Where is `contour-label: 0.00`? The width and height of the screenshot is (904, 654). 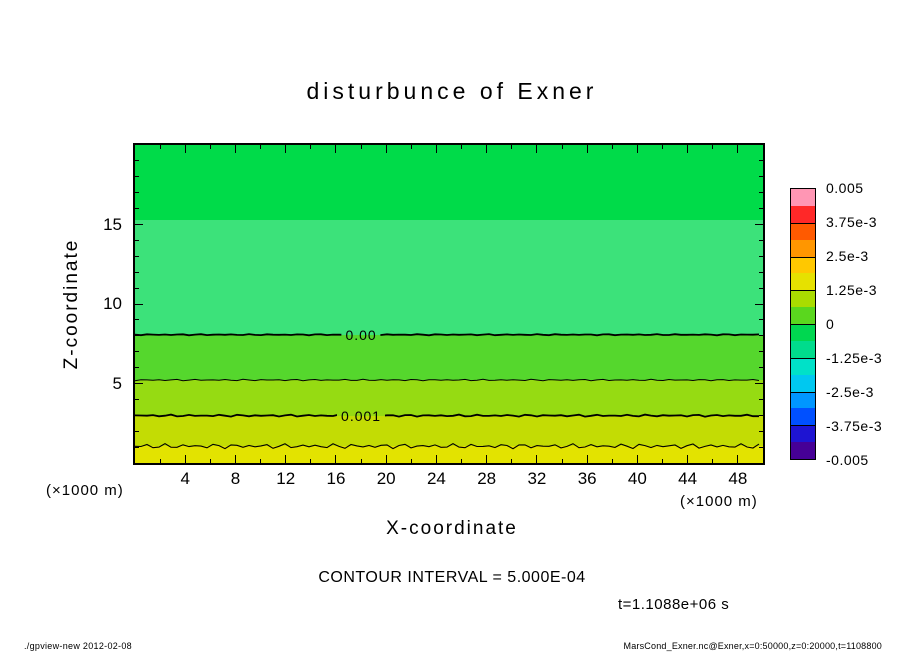
contour-label: 0.00 is located at coordinates (361, 334).